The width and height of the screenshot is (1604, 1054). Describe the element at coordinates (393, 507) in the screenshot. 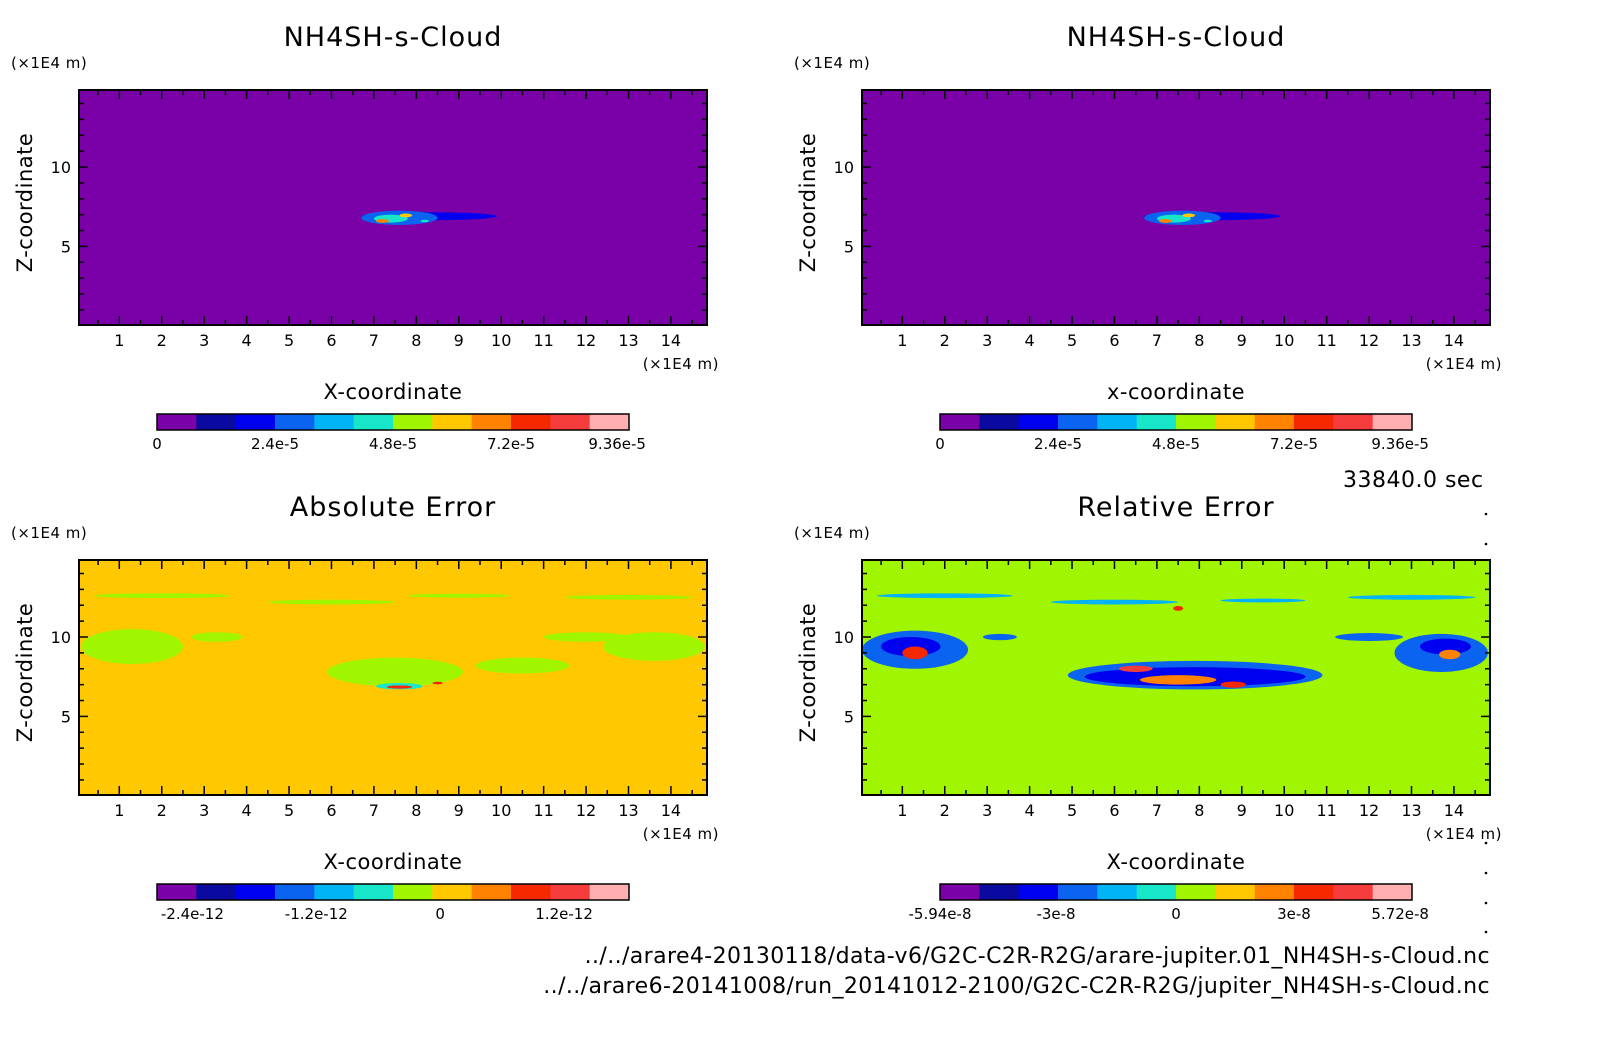

I see `chart-title: Absolute Error` at that location.